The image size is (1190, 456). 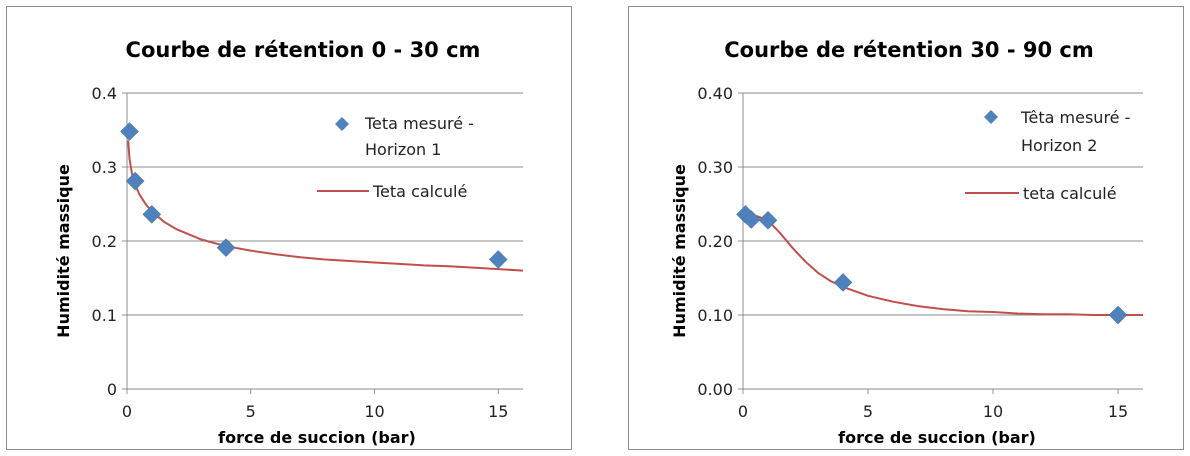 I want to click on y-tick-label: 0.20, so click(x=715, y=241).